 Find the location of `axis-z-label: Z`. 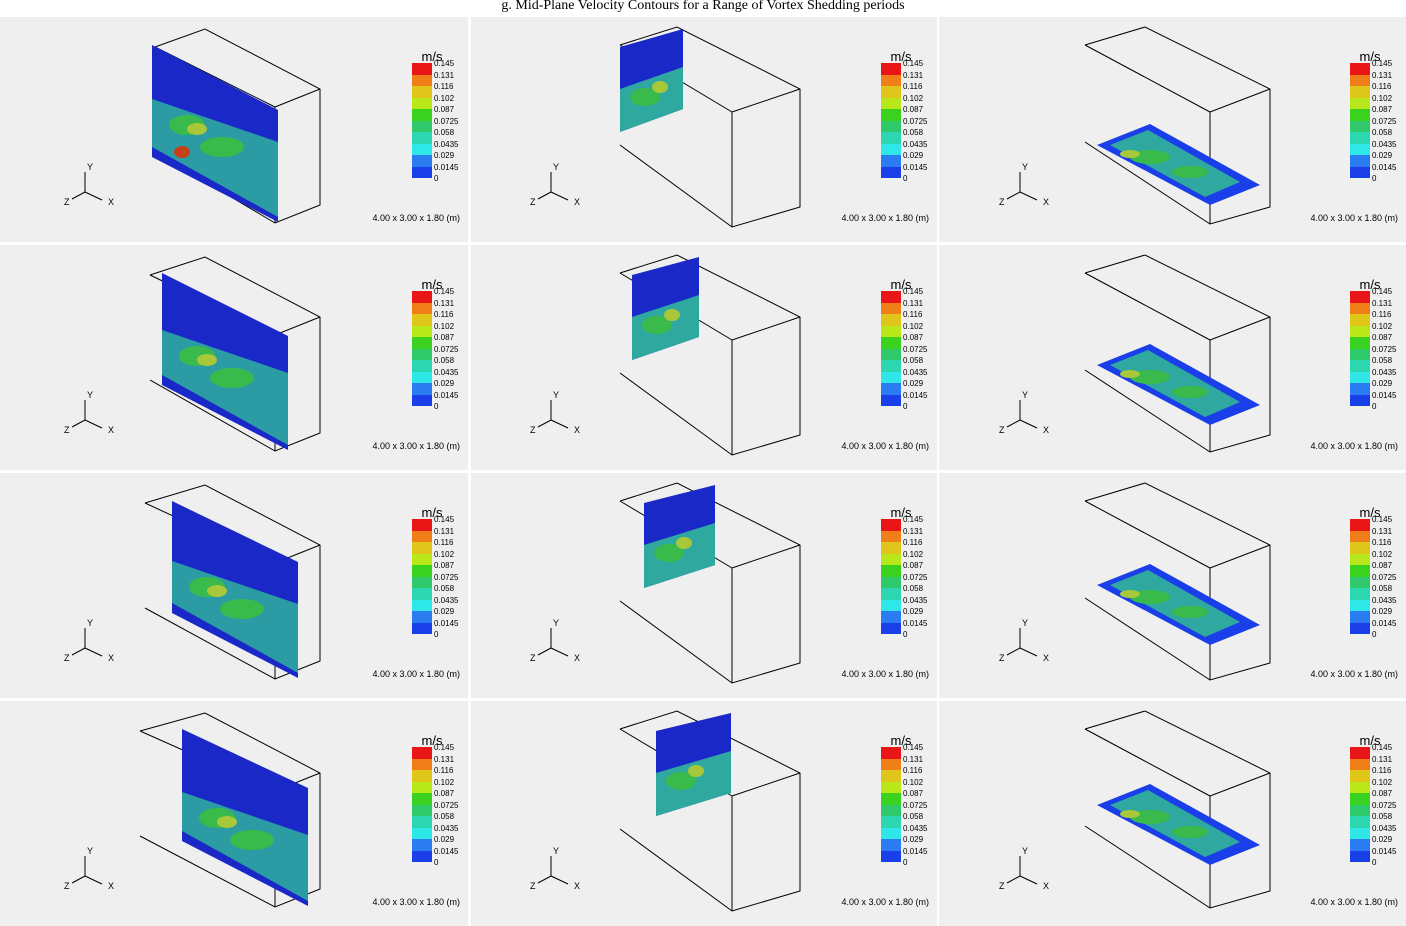

axis-z-label: Z is located at coordinates (67, 886).